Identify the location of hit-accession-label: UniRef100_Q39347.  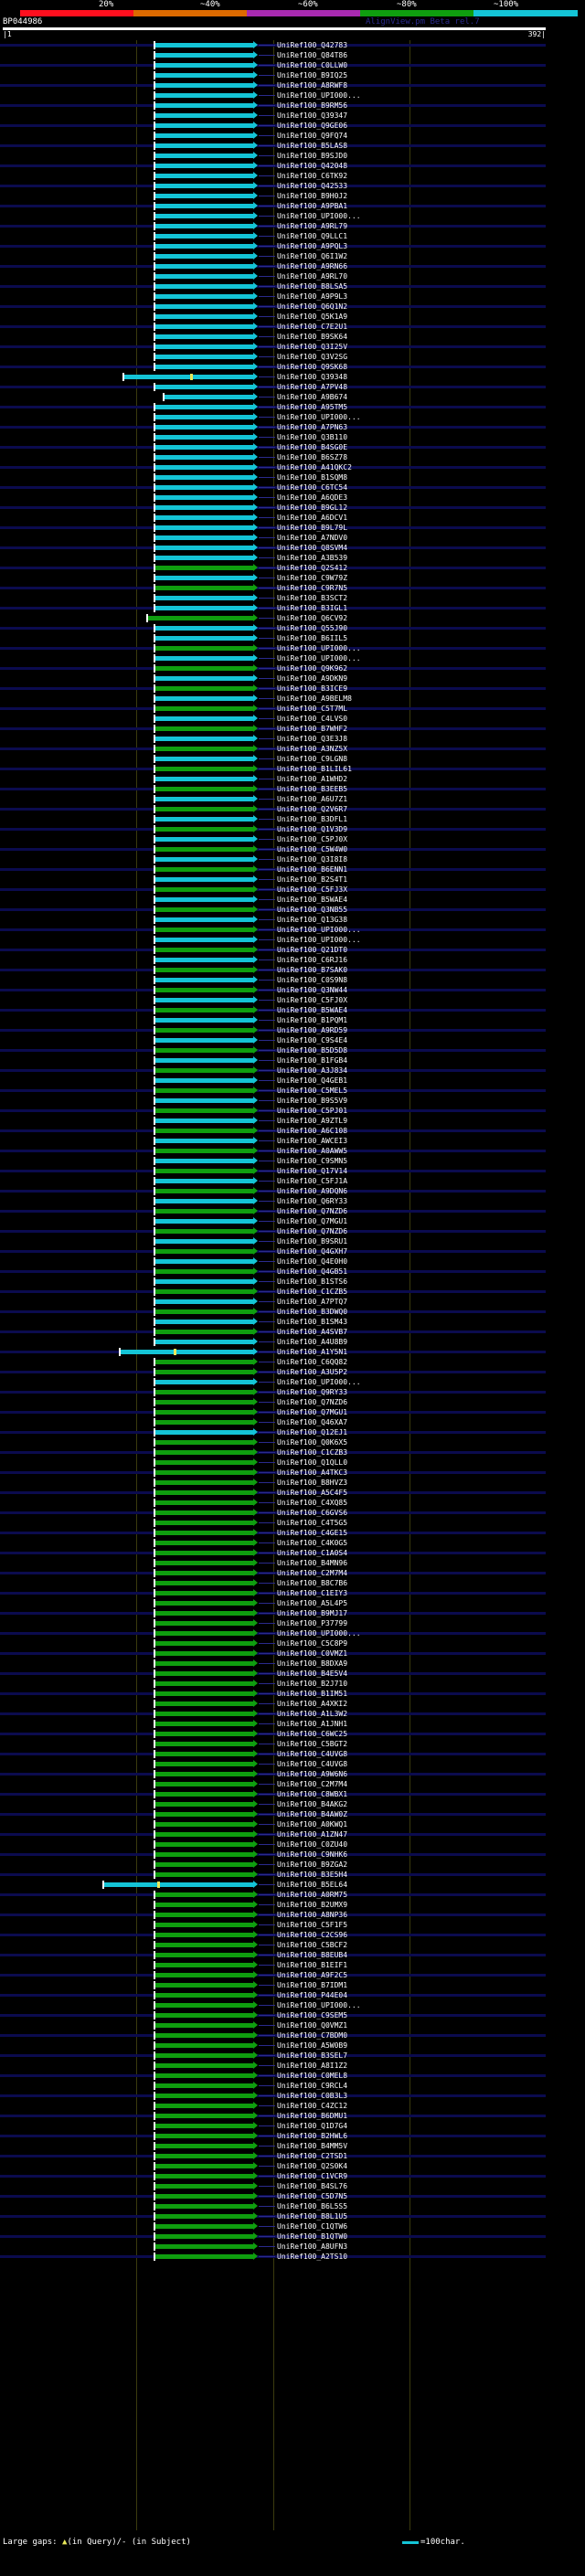
(313, 115).